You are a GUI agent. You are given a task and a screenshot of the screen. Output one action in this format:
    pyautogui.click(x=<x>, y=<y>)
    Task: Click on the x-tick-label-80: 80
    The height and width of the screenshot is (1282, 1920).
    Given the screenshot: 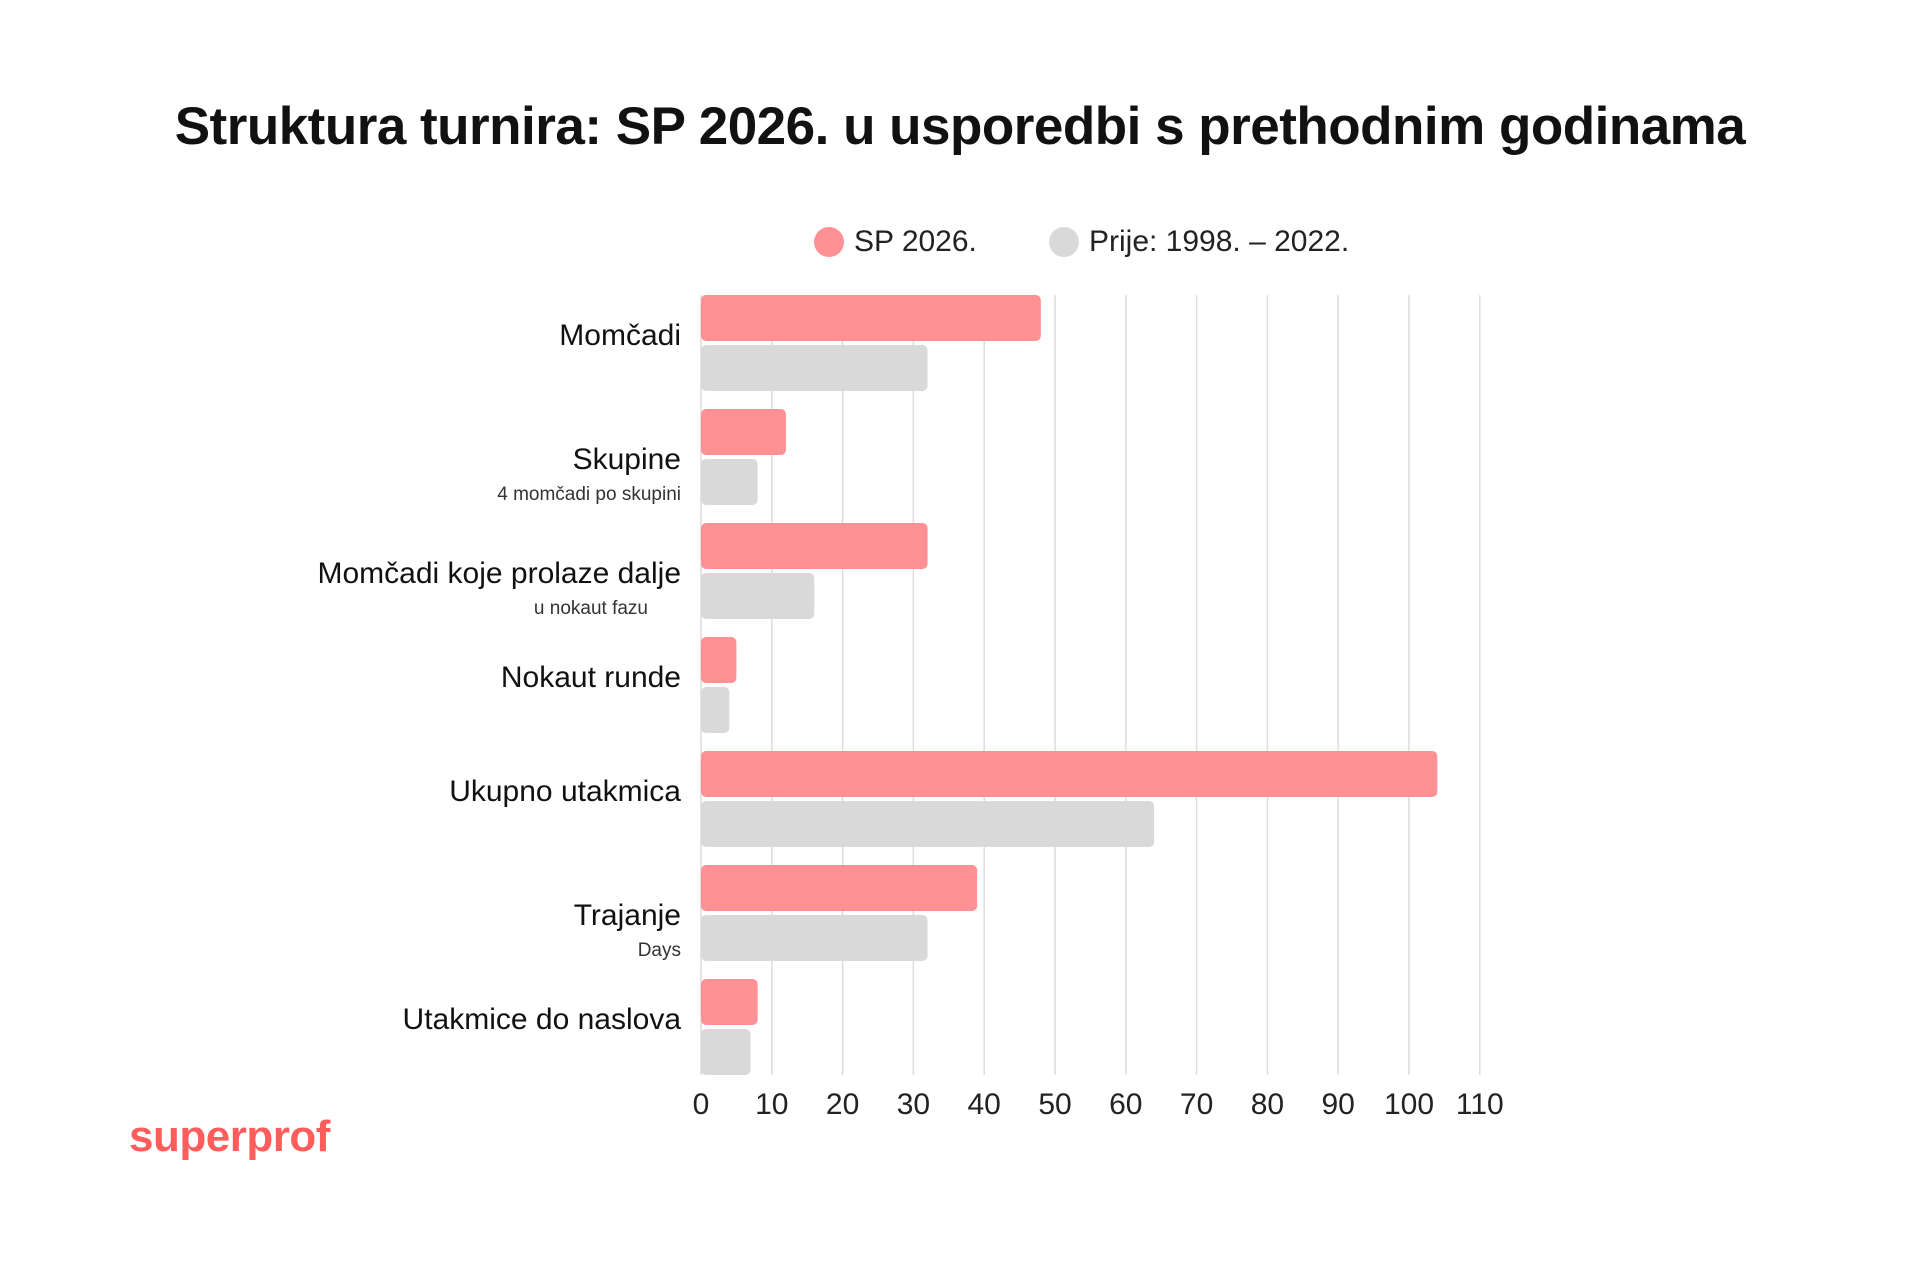 What is the action you would take?
    pyautogui.click(x=1267, y=1104)
    